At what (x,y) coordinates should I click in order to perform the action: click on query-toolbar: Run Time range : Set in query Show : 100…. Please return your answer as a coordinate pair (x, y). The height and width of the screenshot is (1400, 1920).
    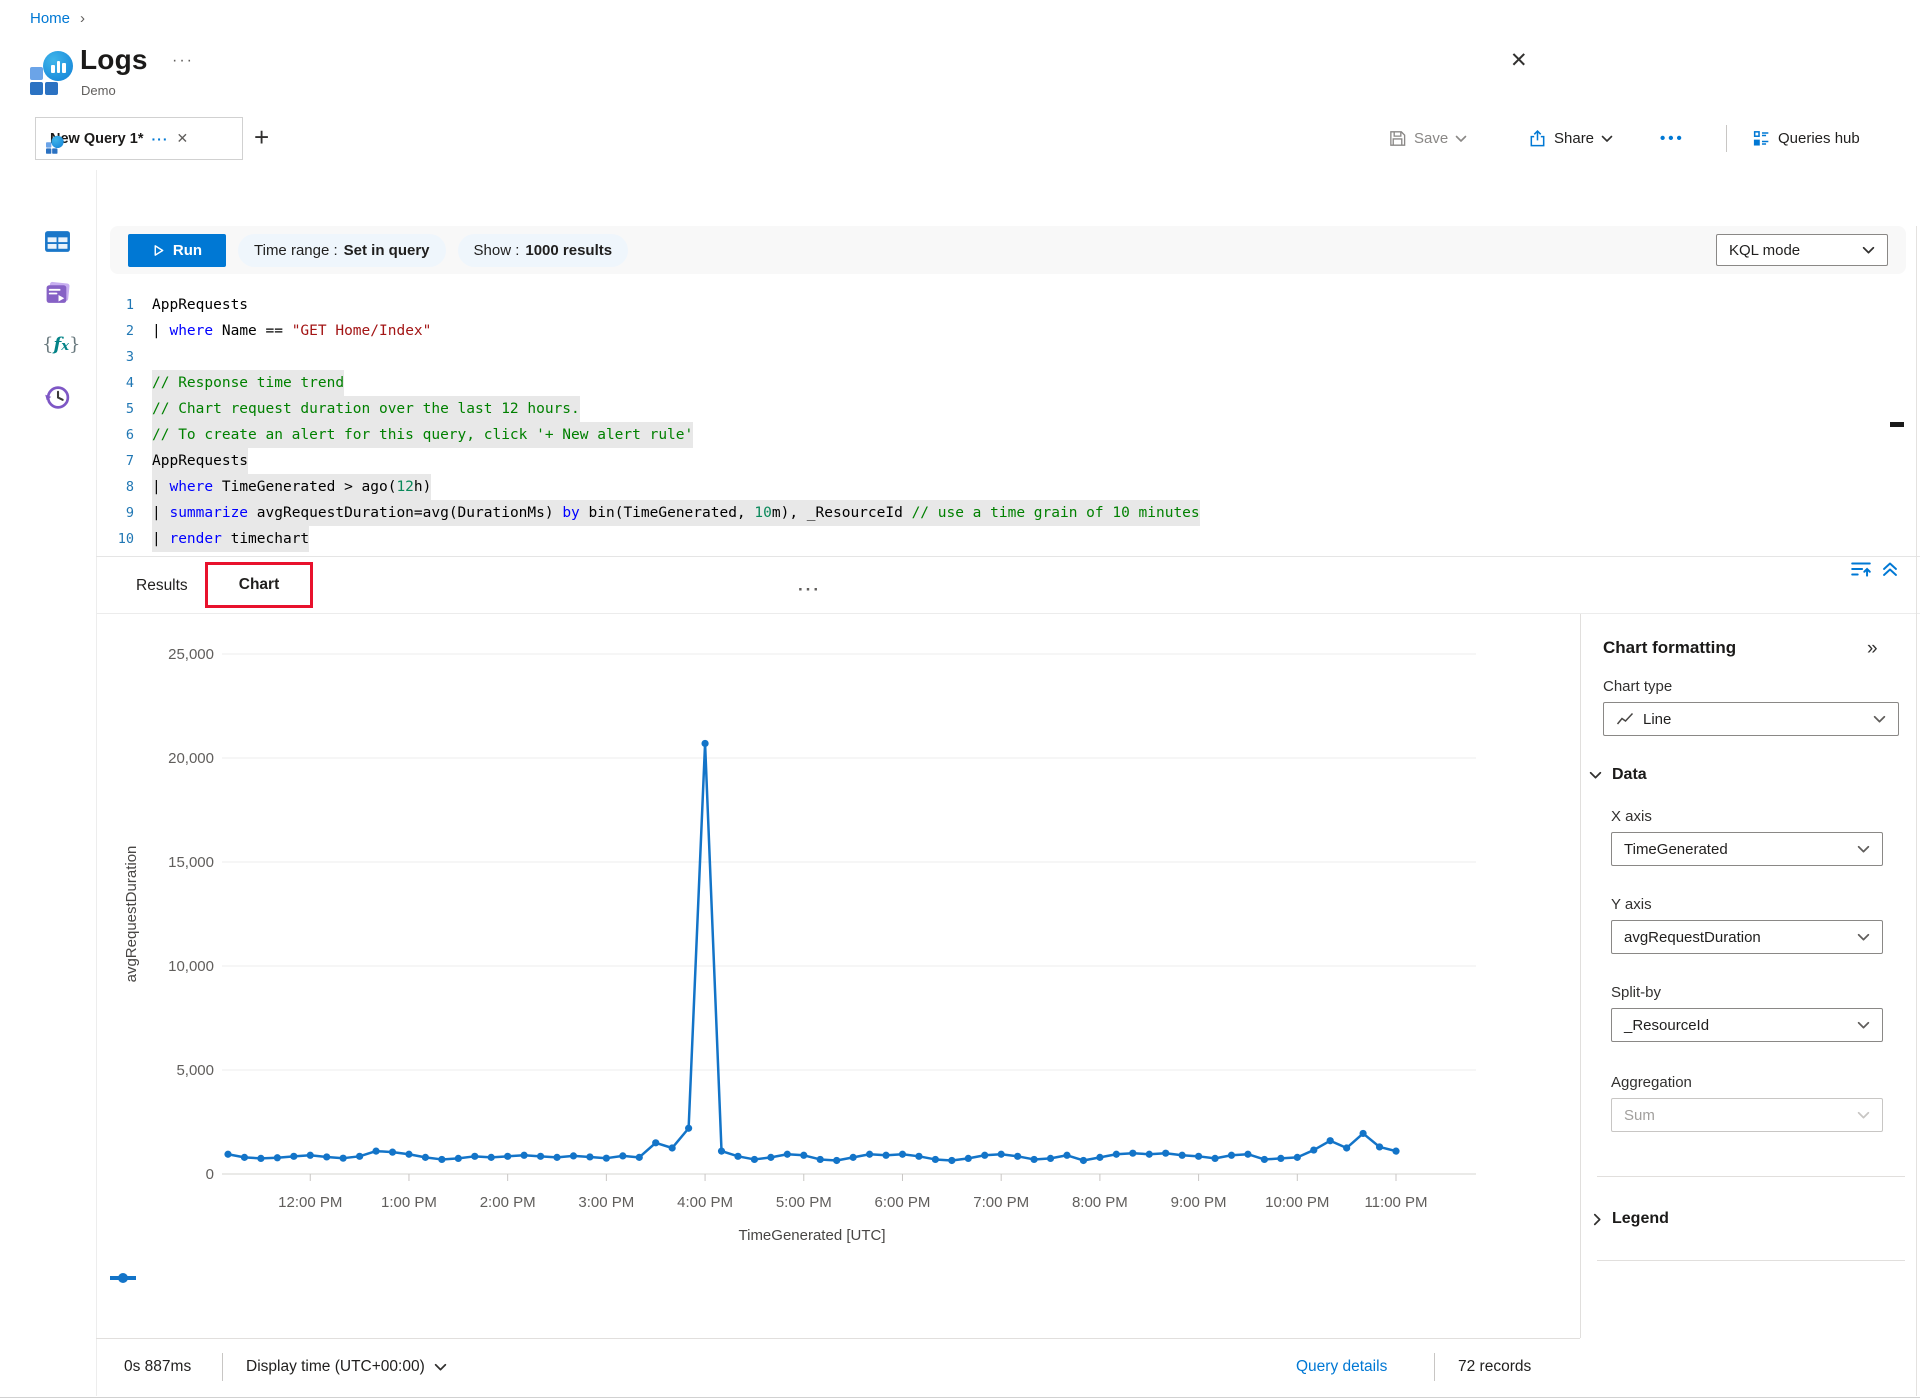
    Looking at the image, I should click on (1008, 250).